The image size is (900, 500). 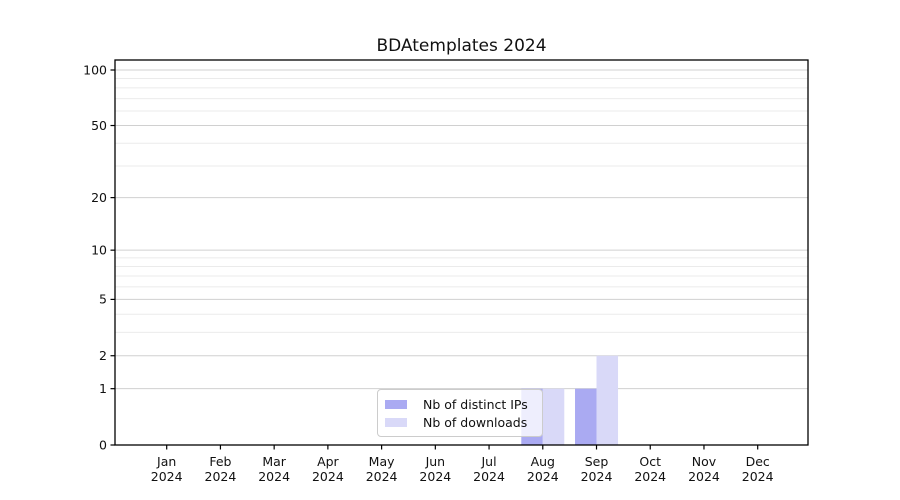 What do you see at coordinates (328, 461) in the screenshot?
I see `x-tick-label-month: Apr` at bounding box center [328, 461].